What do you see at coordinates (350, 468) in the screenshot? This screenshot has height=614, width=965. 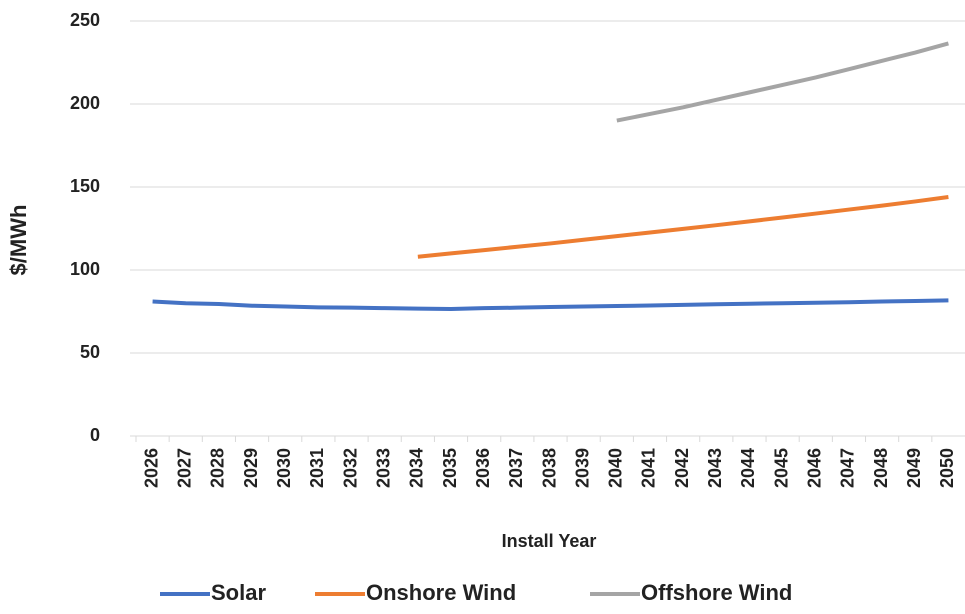 I see `x-tick-label: 2032` at bounding box center [350, 468].